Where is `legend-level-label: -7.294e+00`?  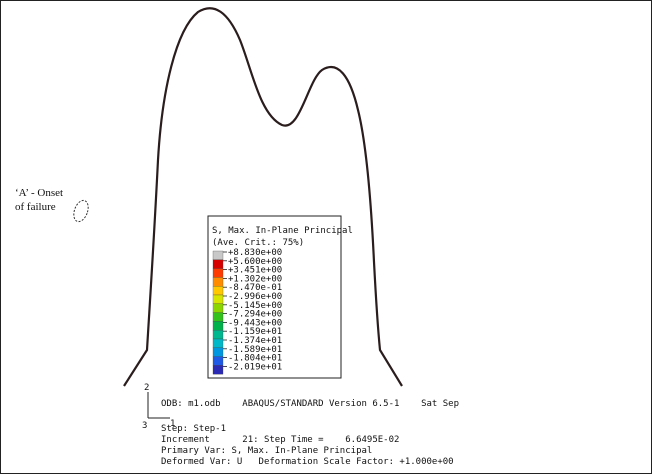
legend-level-label: -7.294e+00 is located at coordinates (255, 315).